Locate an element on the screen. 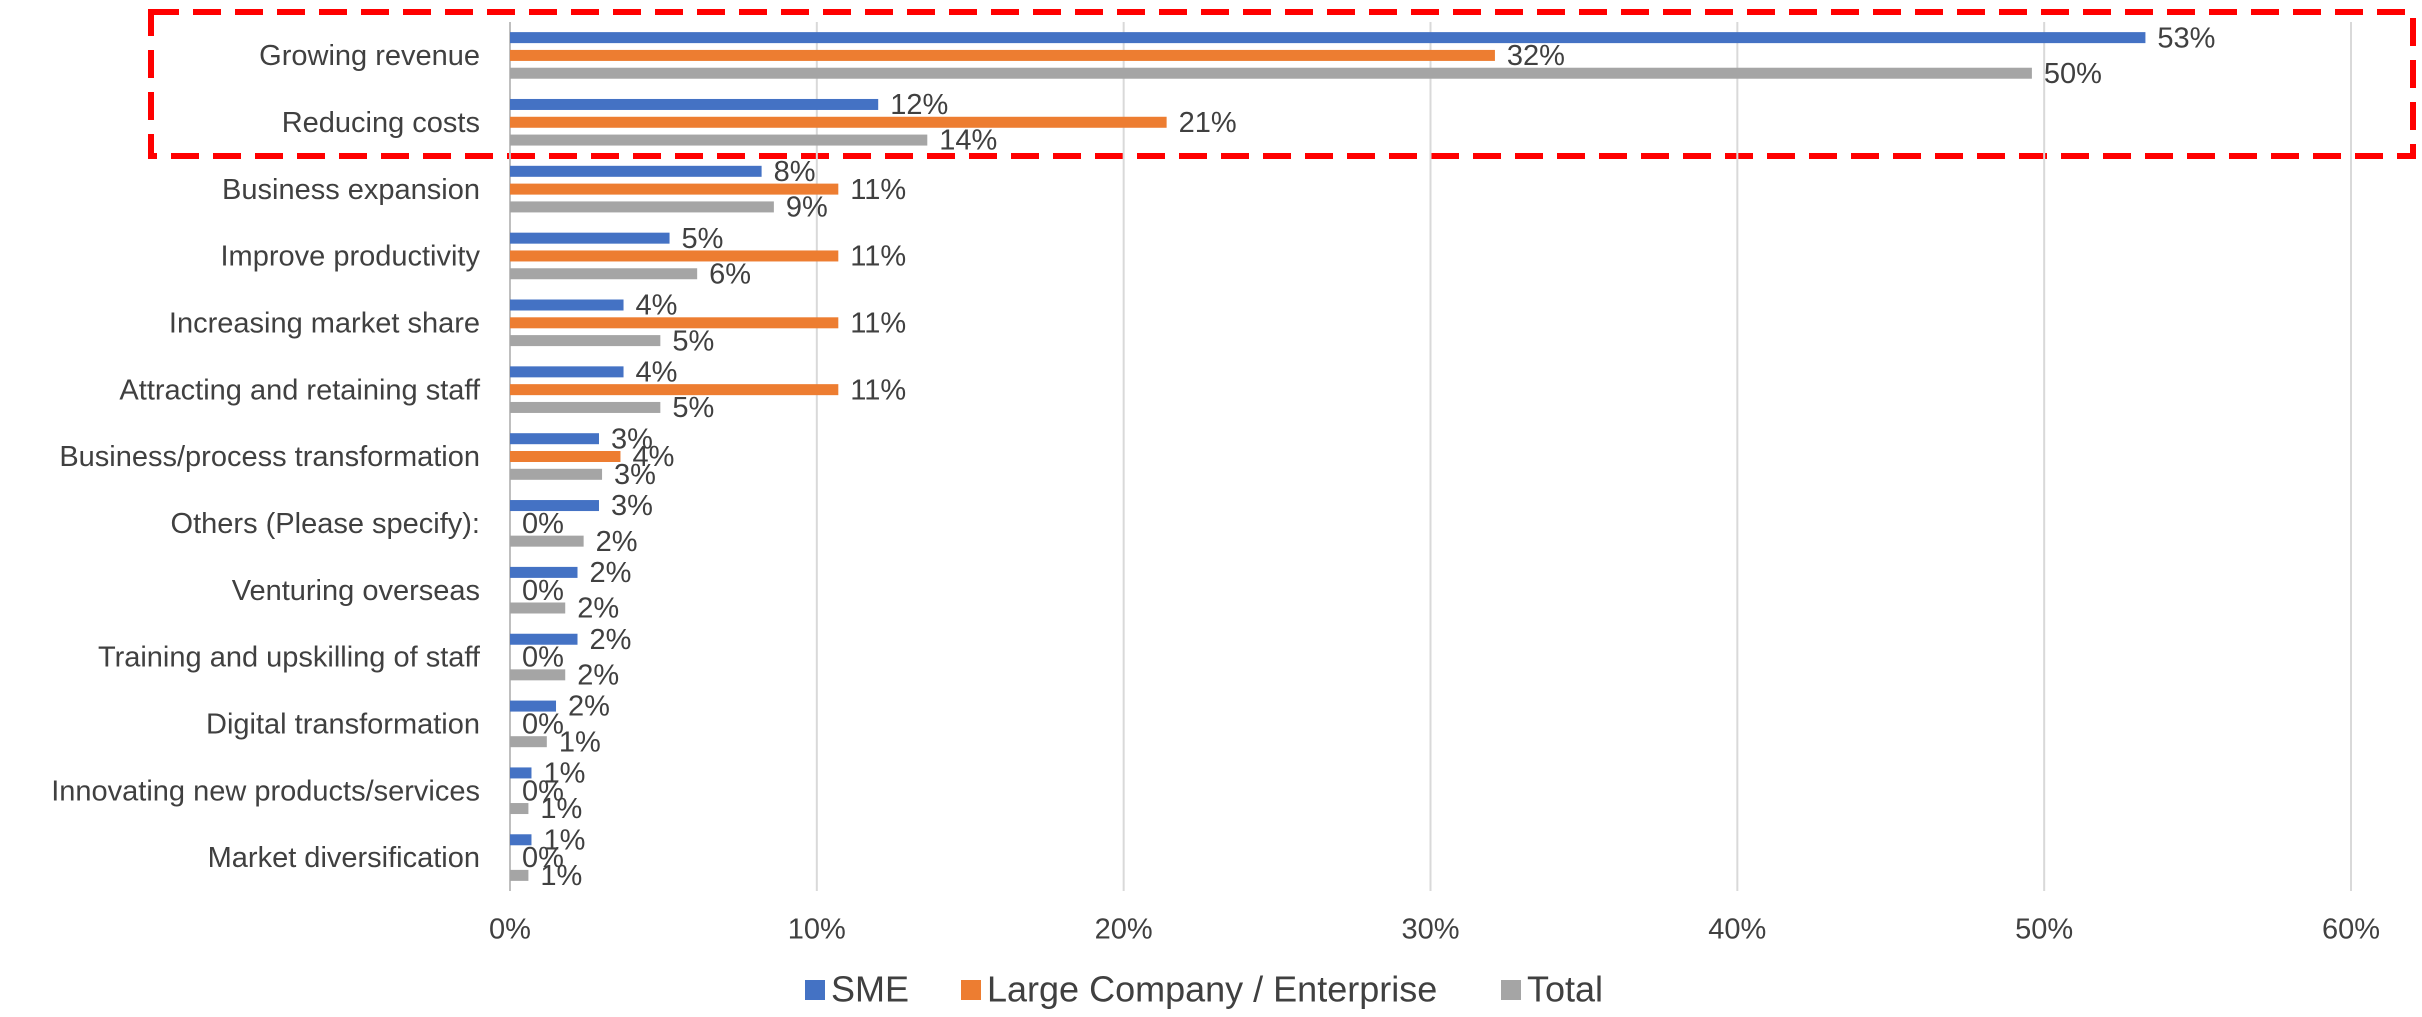 The width and height of the screenshot is (2422, 1017). y-tick-label: Improve productivity is located at coordinates (351, 257).